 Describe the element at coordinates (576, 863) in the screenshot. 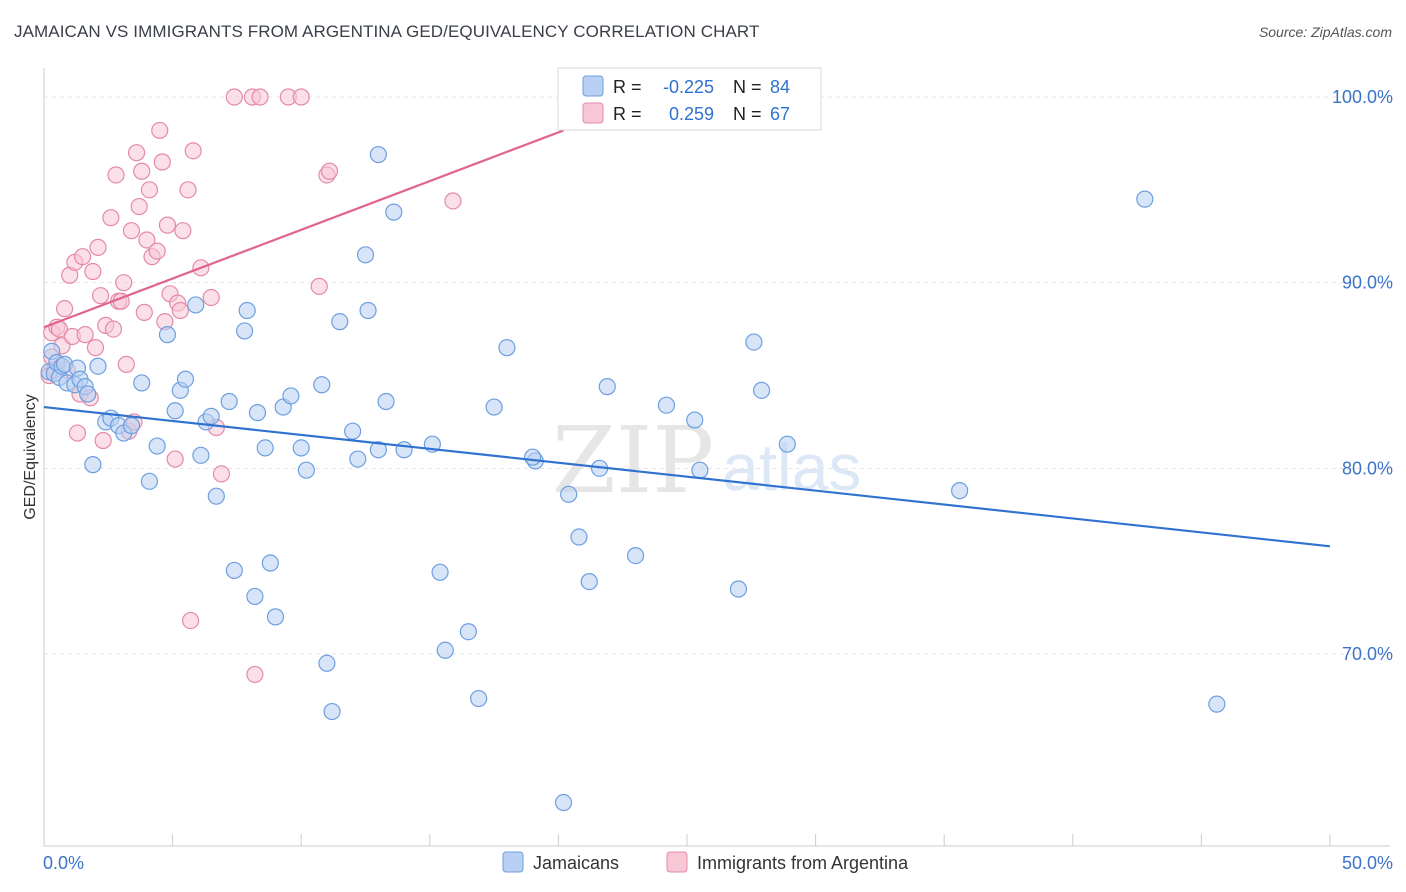

I see `legend-label-jamaicans: Jamaicans` at that location.